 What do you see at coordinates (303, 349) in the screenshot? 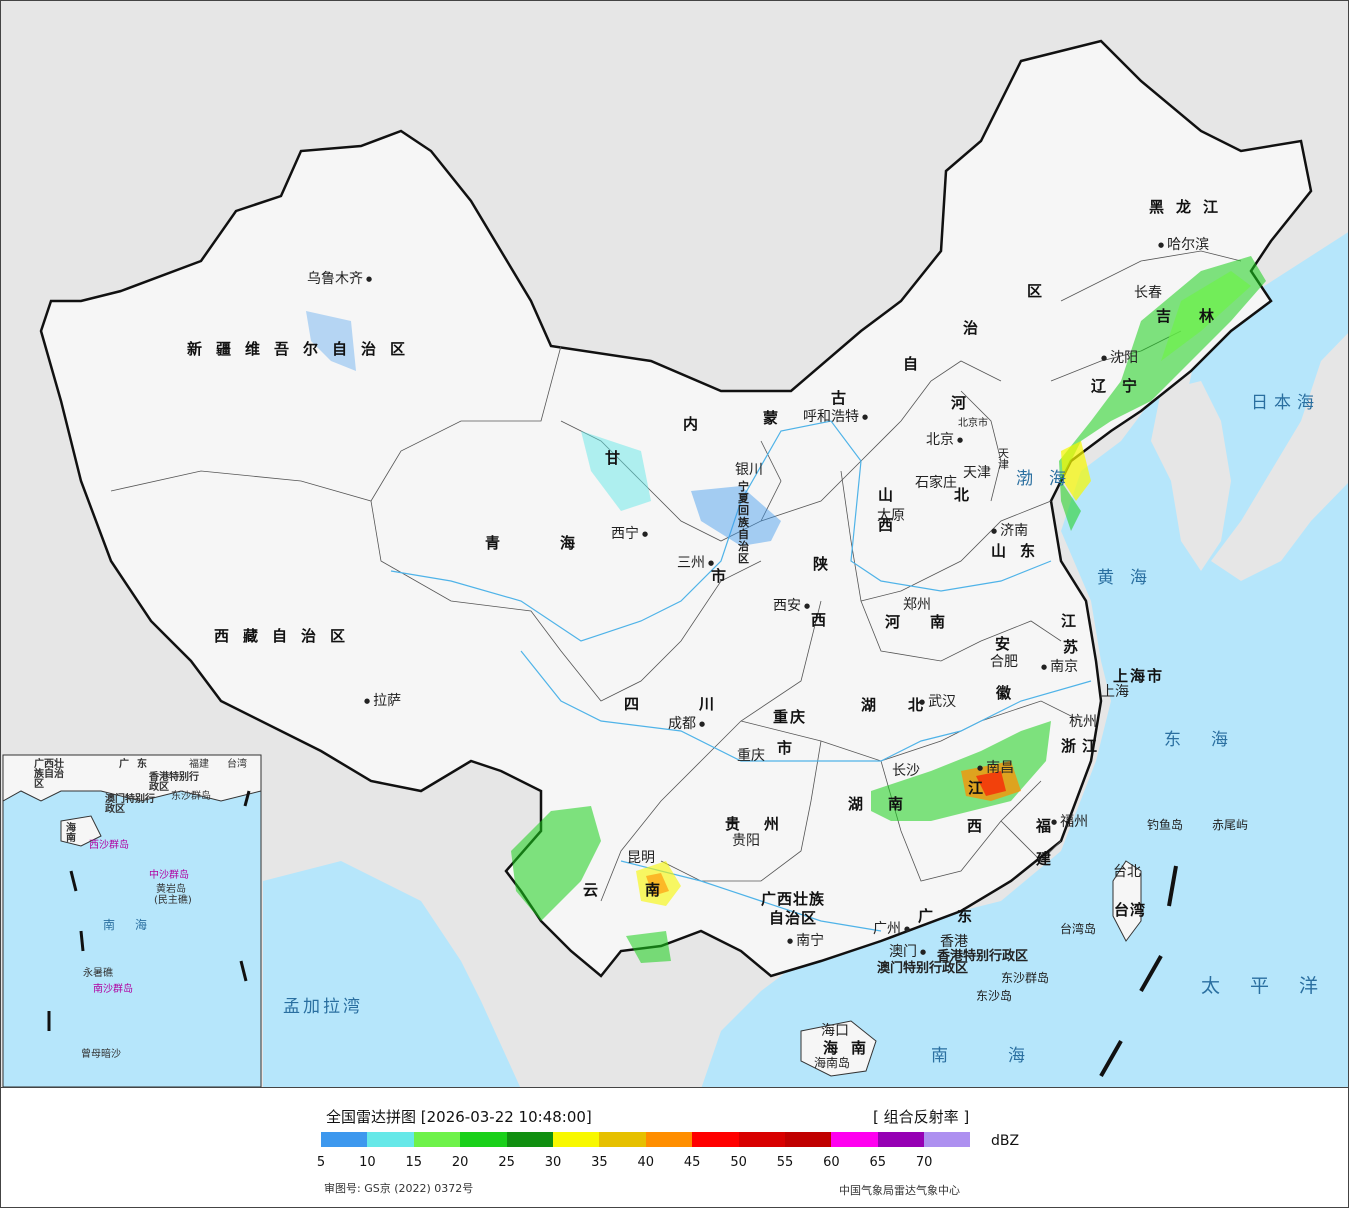
I see `region-xinjiang: 新疆维吾尔自治区` at bounding box center [303, 349].